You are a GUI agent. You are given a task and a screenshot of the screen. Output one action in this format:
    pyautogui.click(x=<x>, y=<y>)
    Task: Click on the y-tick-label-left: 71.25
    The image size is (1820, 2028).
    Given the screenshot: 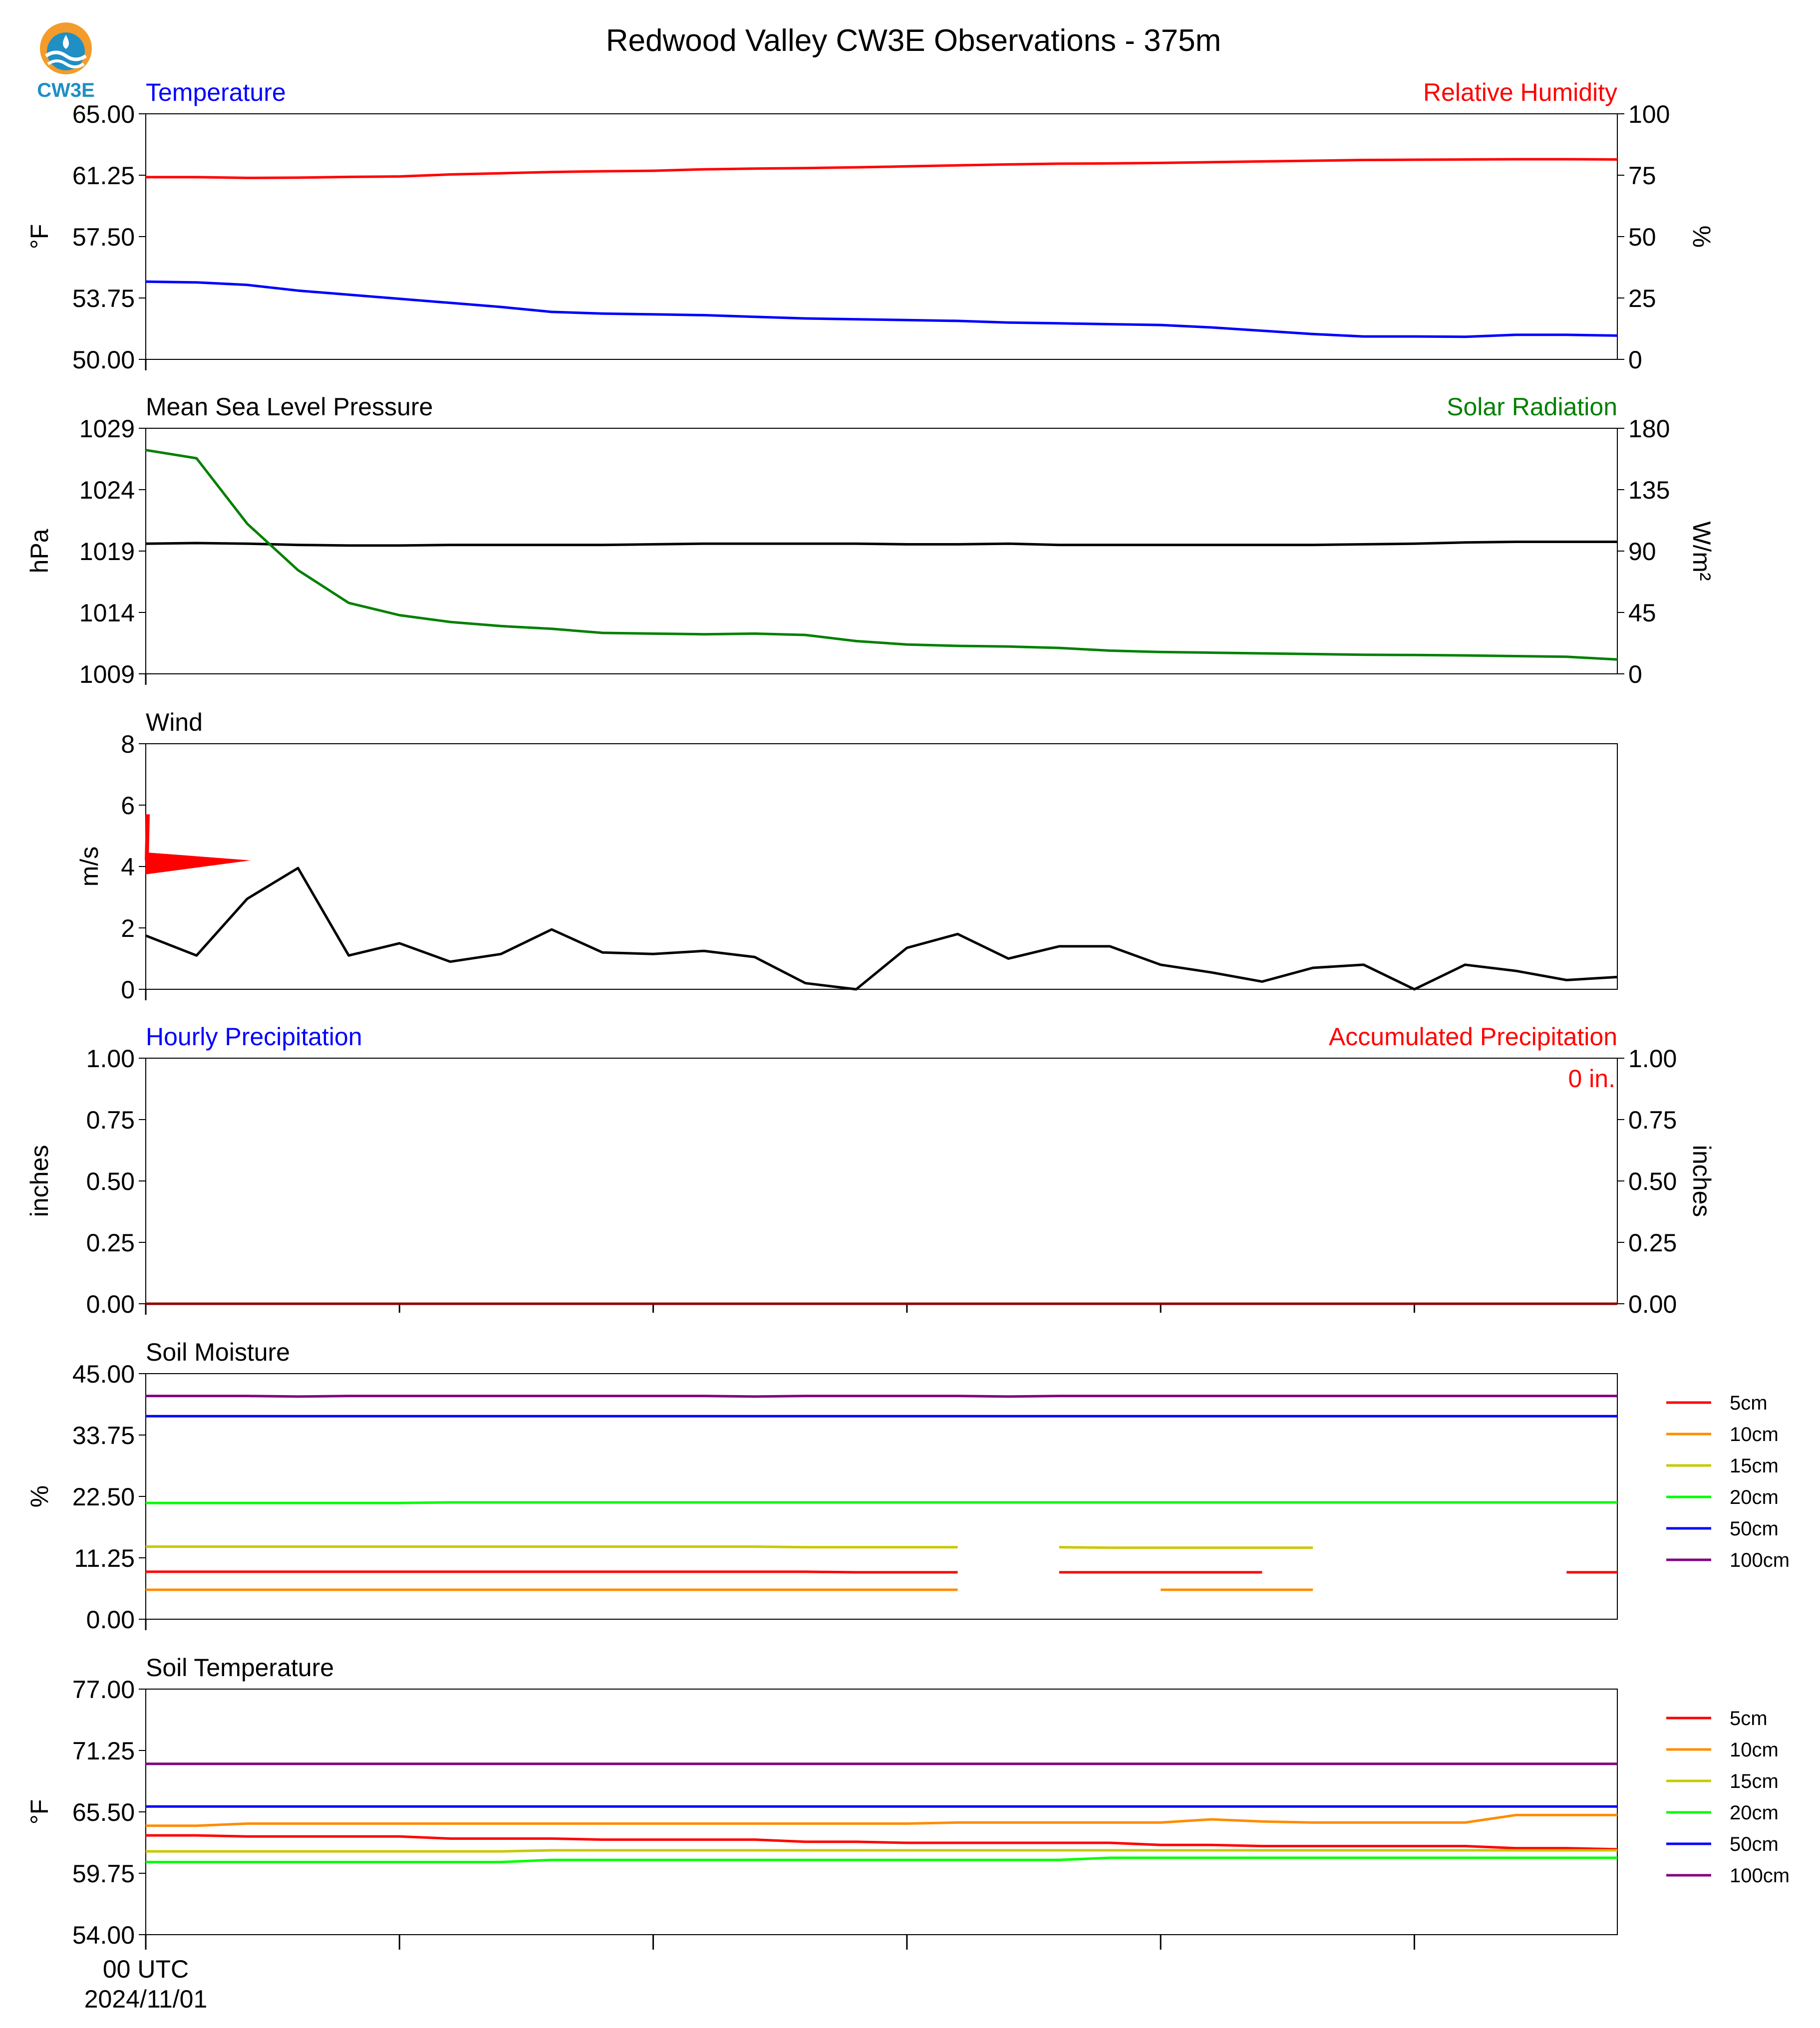 What is the action you would take?
    pyautogui.click(x=103, y=1751)
    